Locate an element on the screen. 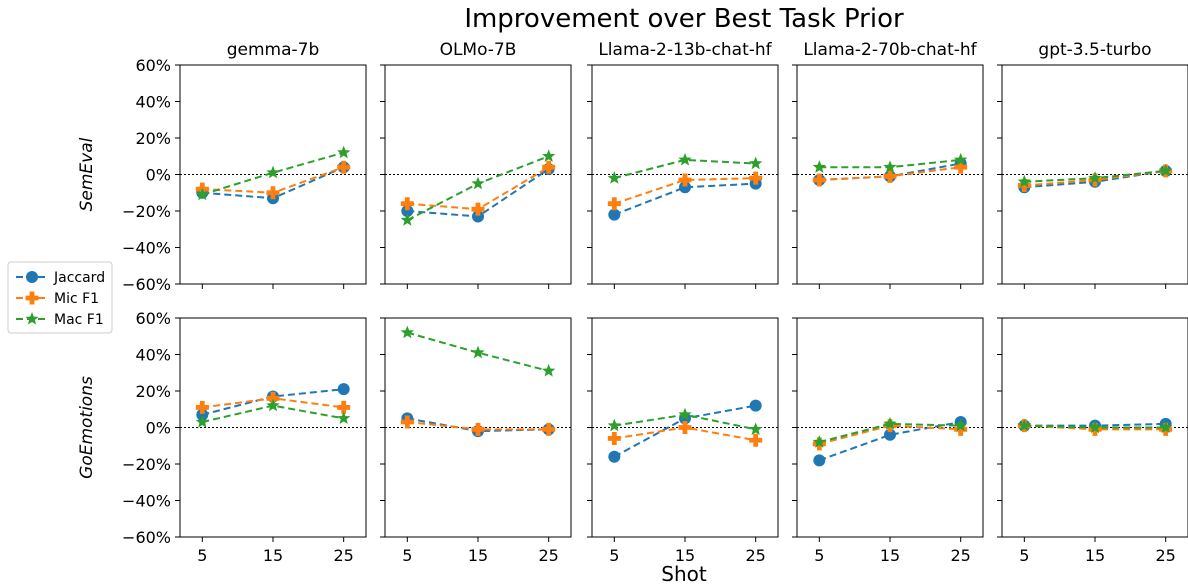 The width and height of the screenshot is (1188, 585). y-tick-label: −60% is located at coordinates (146, 537).